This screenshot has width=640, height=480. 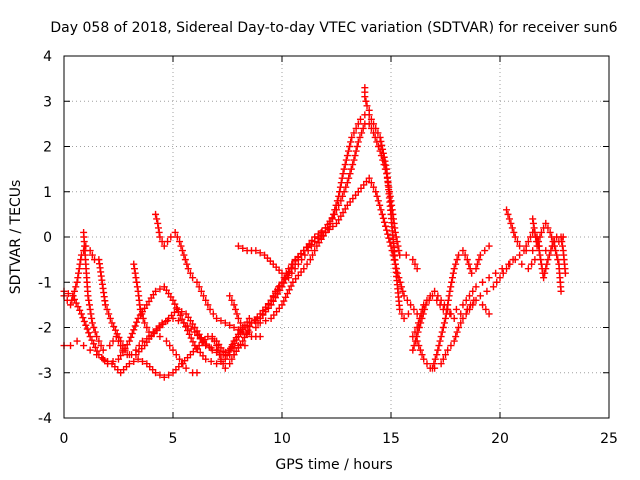 I want to click on y-tick-label: 1, so click(x=47, y=193).